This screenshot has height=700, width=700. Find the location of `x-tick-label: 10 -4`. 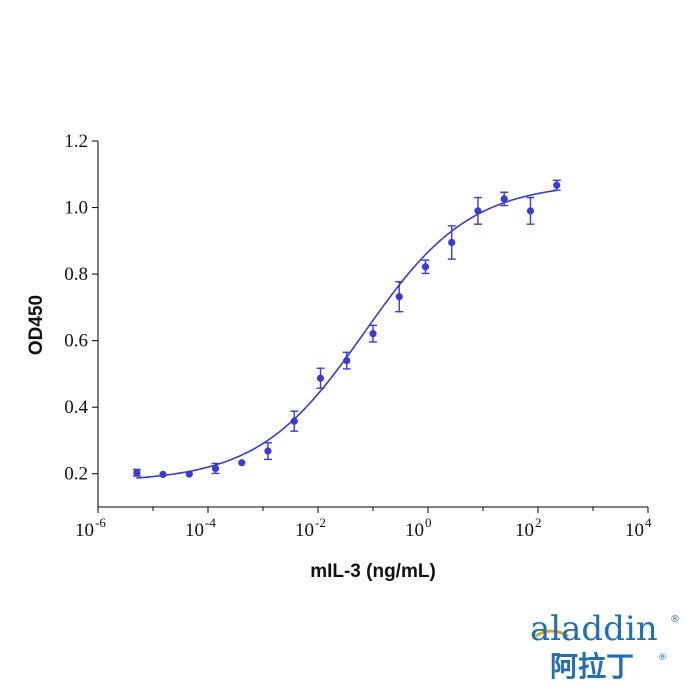

x-tick-label: 10 -4 is located at coordinates (200, 528).